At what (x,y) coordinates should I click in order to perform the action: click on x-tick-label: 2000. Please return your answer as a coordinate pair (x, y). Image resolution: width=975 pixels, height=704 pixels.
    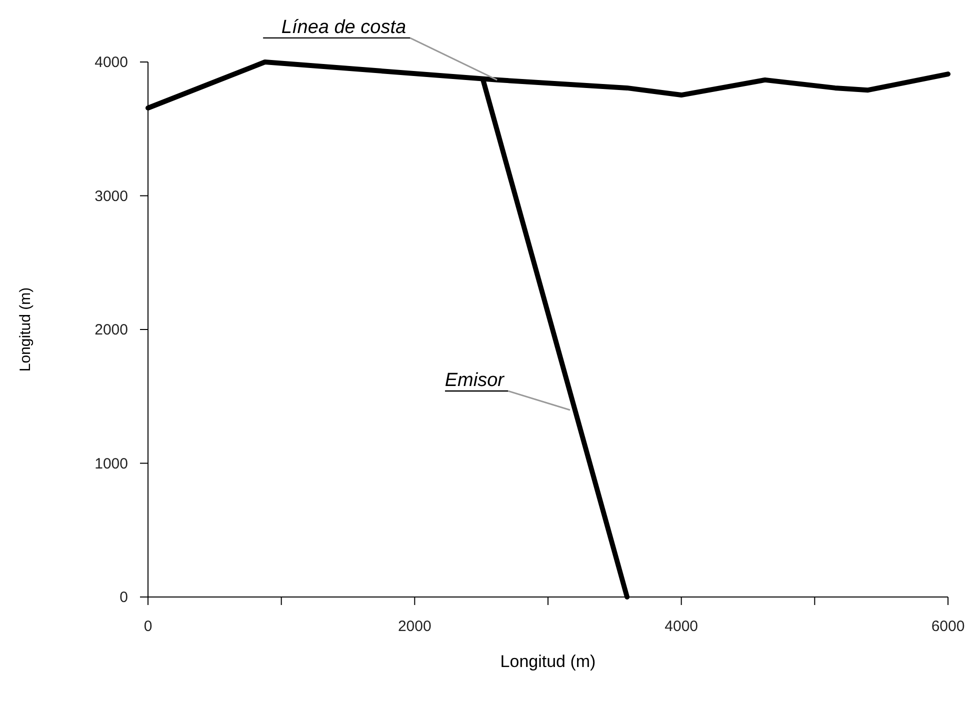
    Looking at the image, I should click on (415, 626).